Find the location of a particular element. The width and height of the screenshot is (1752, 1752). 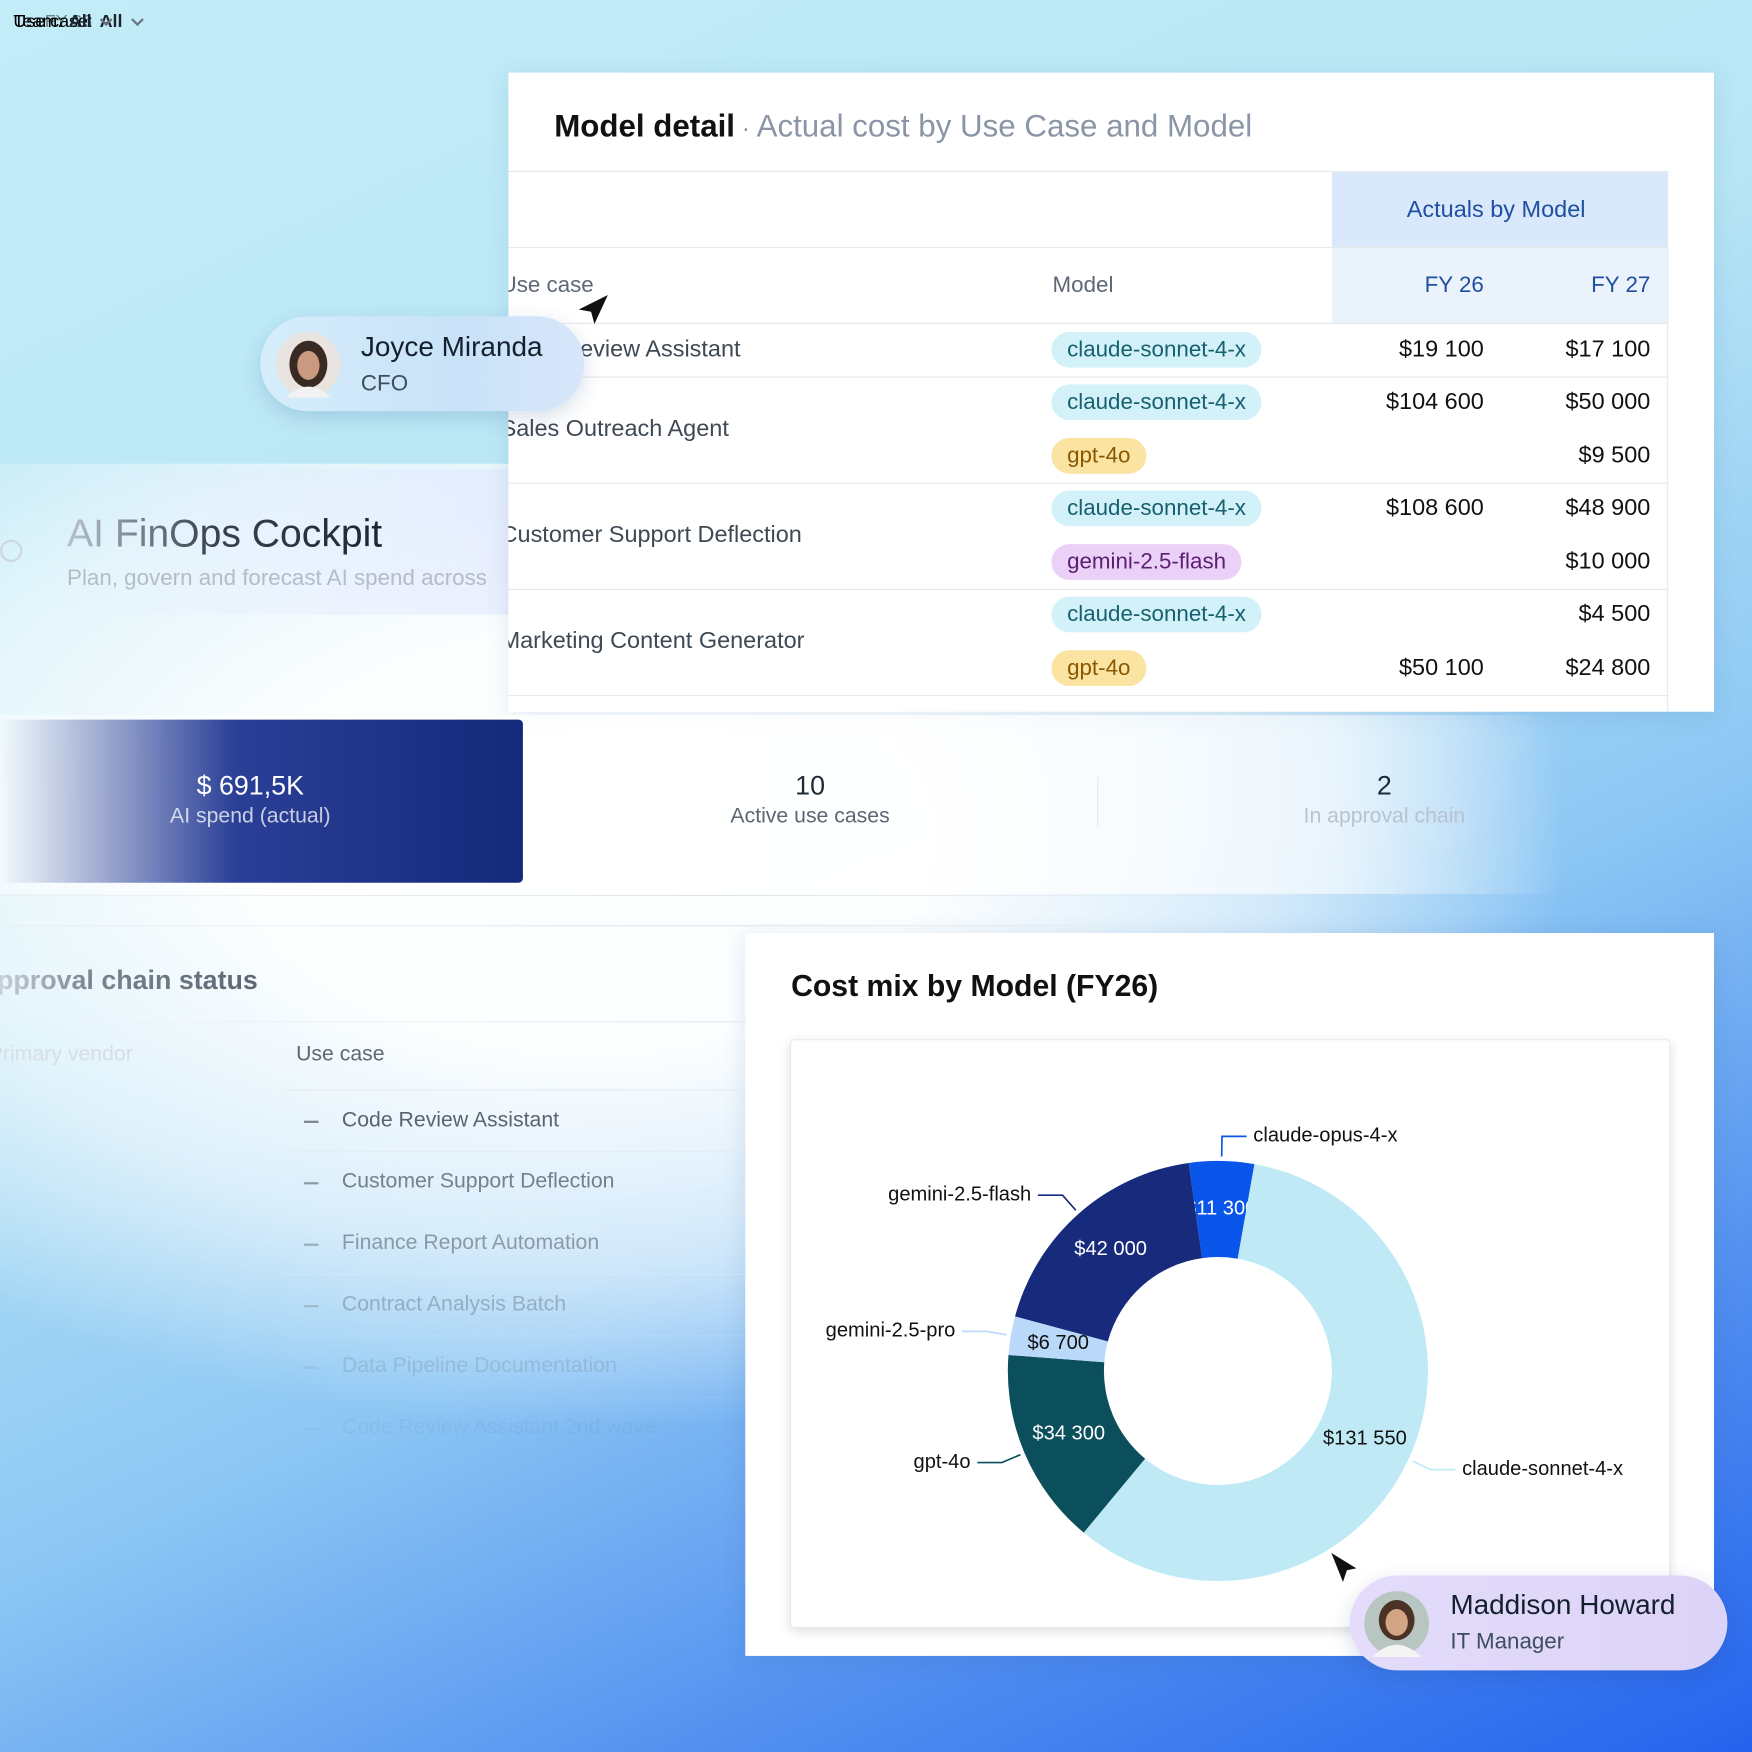

header-cell is located at coordinates (1499, 284).